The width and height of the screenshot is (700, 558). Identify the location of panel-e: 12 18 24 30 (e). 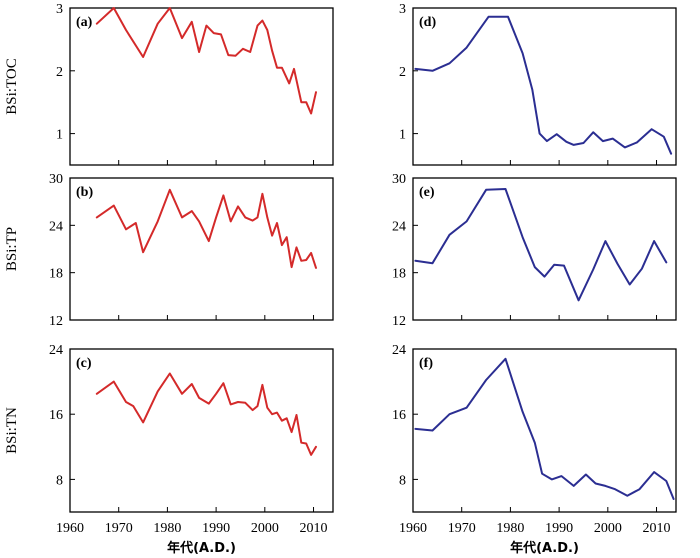
(534, 250).